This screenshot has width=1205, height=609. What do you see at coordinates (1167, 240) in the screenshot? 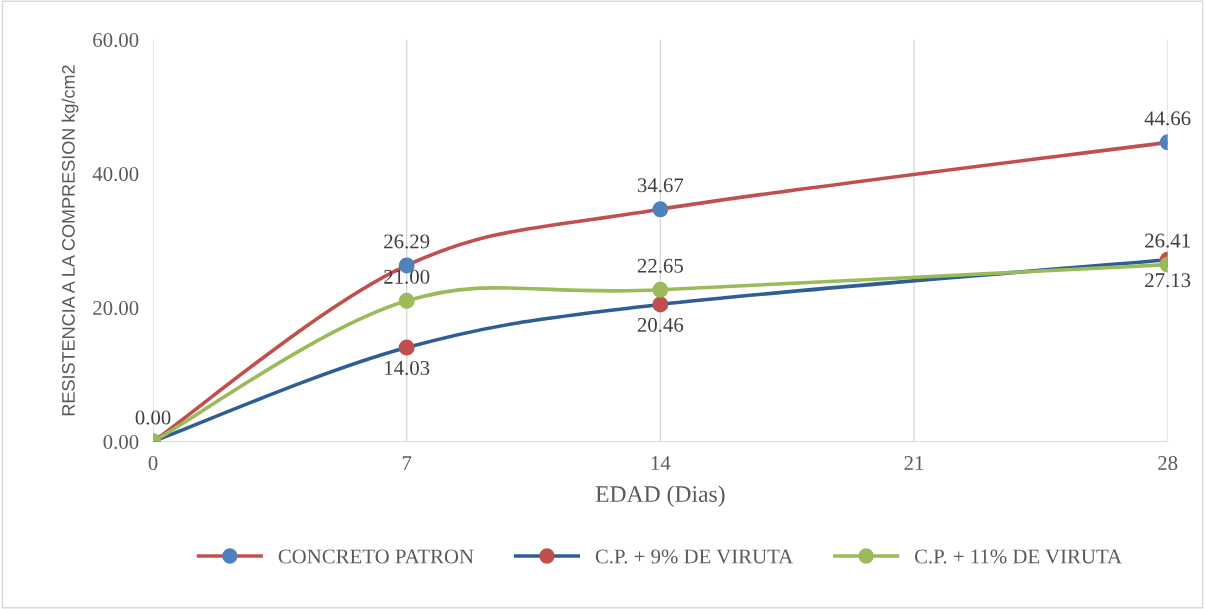
I see `data-label: 26.41` at bounding box center [1167, 240].